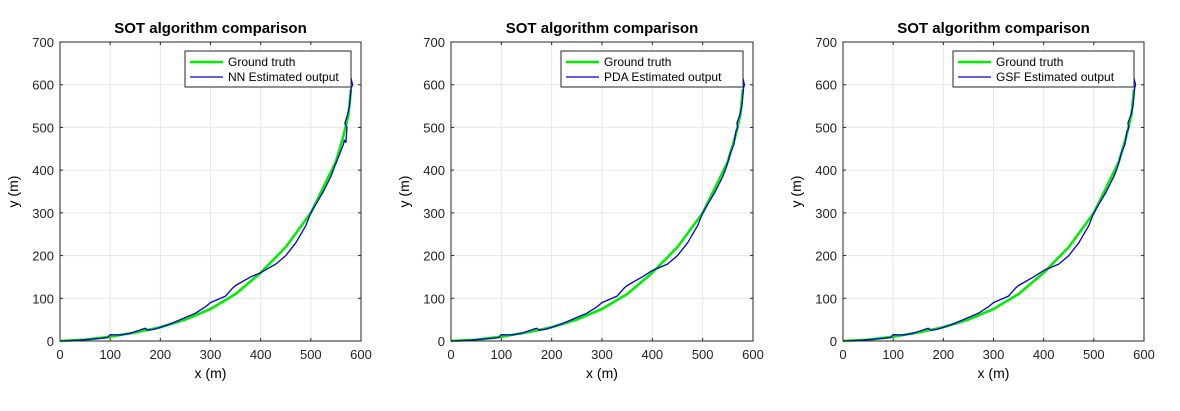  I want to click on legend-entry: NN Estimated output, so click(283, 77).